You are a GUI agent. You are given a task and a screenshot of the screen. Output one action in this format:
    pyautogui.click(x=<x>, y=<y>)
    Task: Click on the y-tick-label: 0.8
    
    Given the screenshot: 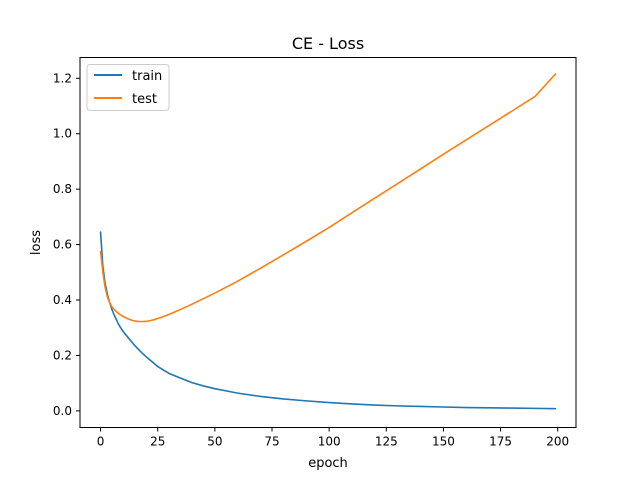 What is the action you would take?
    pyautogui.click(x=62, y=189)
    